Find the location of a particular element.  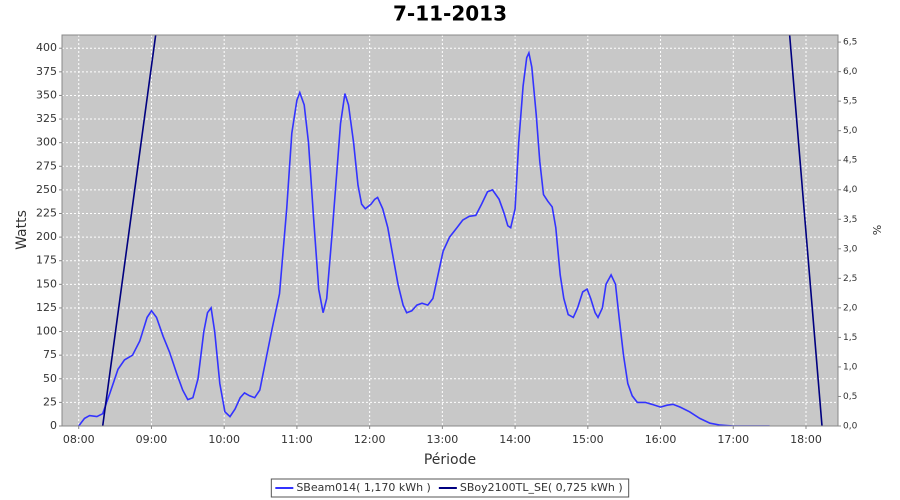

y2-tick-label: 0,0 is located at coordinates (850, 427).